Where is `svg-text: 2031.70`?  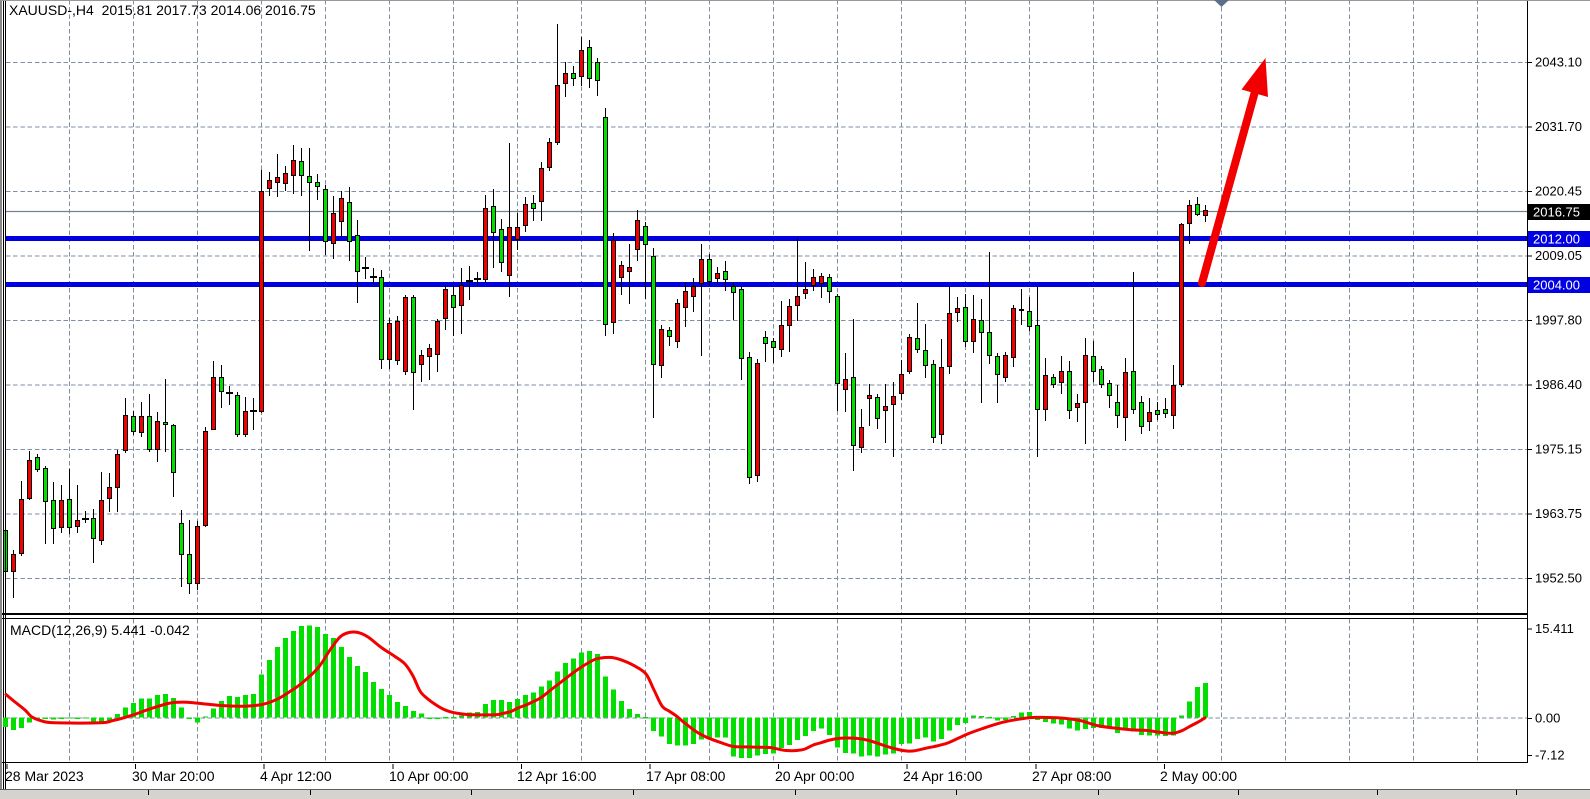 svg-text: 2031.70 is located at coordinates (1558, 126).